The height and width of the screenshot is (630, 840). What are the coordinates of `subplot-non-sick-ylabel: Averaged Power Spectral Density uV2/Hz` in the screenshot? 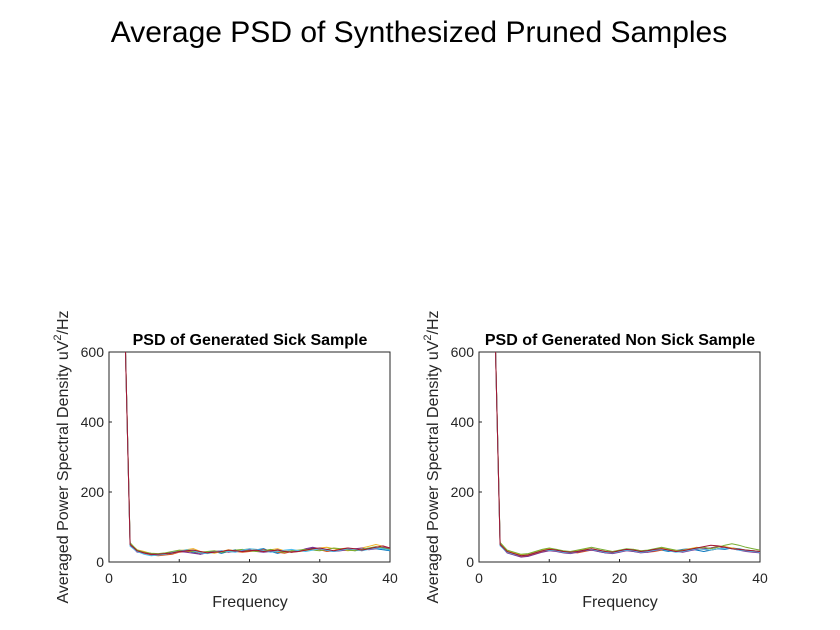 It's located at (432, 456).